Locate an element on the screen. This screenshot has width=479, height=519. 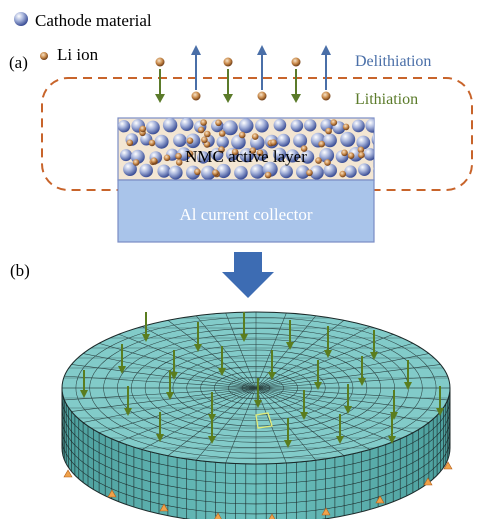
boundary-supports is located at coordinates (258, 490).